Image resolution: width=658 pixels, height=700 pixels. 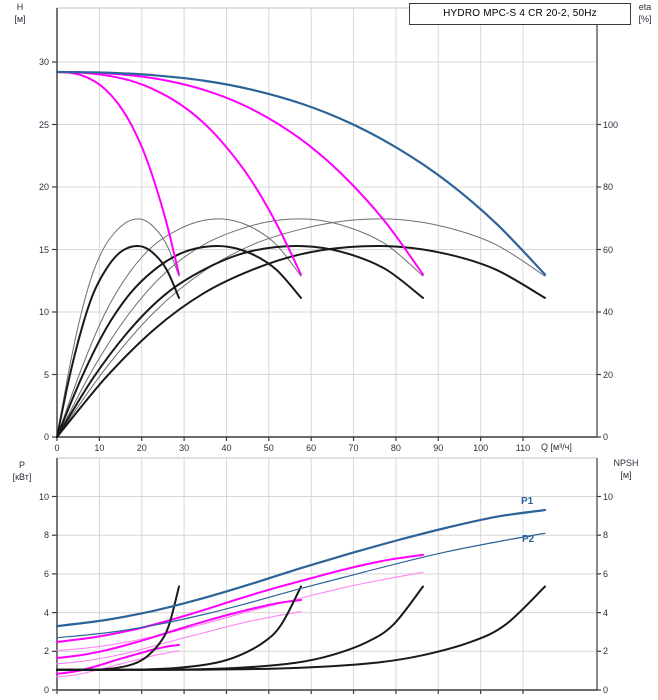 I want to click on p1-2pumps, so click(x=179, y=629).